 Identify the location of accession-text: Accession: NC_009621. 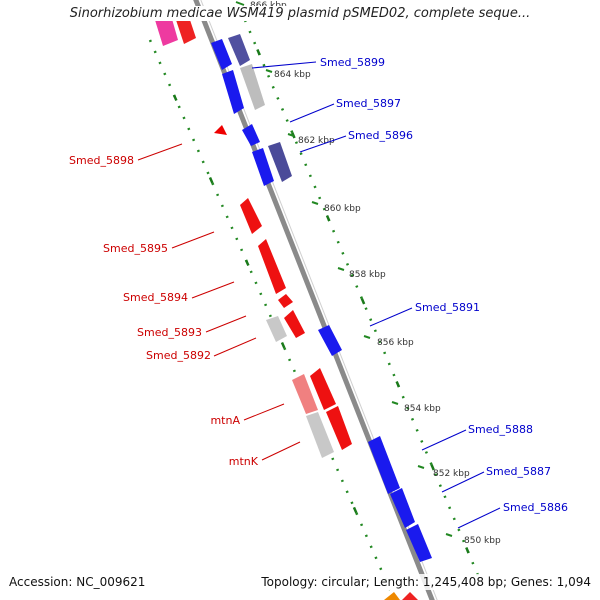
(77, 582).